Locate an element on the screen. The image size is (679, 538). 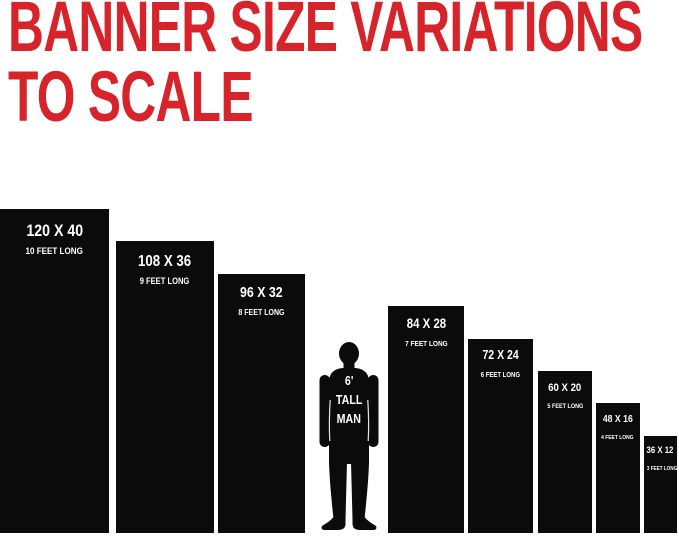
banner-length-label: 7 FEET LONG is located at coordinates (426, 343).